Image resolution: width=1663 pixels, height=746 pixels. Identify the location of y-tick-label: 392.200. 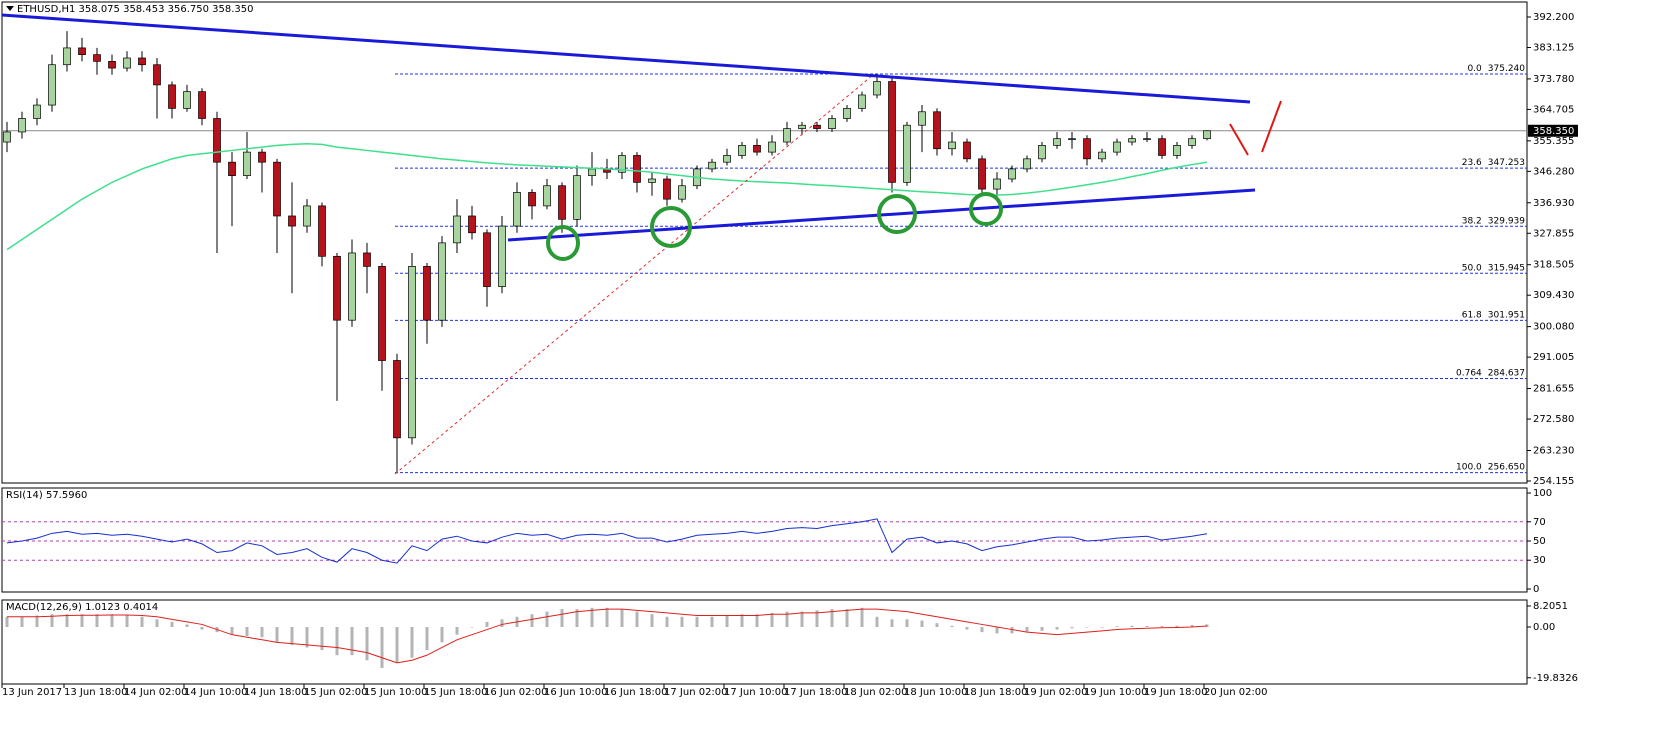
(1553, 17).